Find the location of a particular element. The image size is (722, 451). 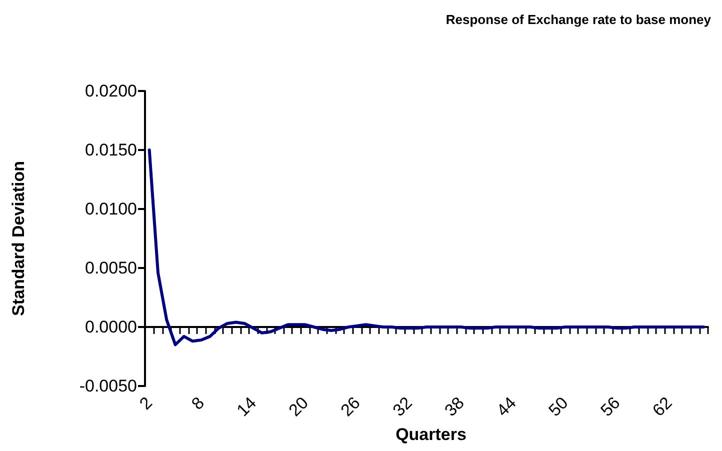

chart-title: Response of Exchange rate to base money is located at coordinates (579, 19).